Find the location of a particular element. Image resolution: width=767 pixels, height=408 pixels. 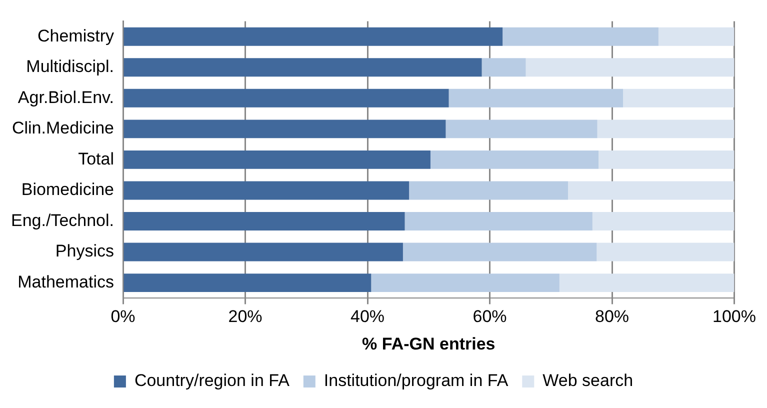

x-tick-label: 80% is located at coordinates (612, 316).